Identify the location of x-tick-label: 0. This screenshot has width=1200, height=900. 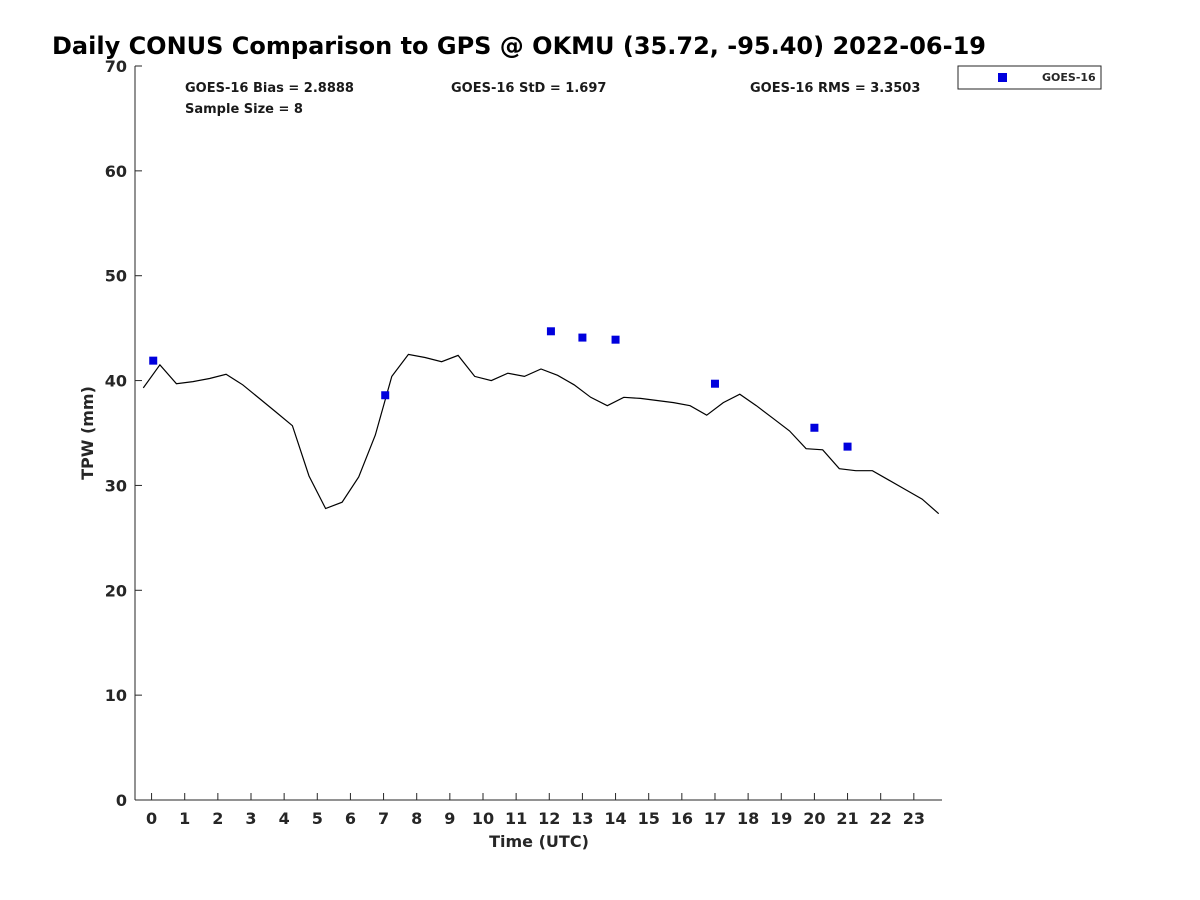
(151, 818).